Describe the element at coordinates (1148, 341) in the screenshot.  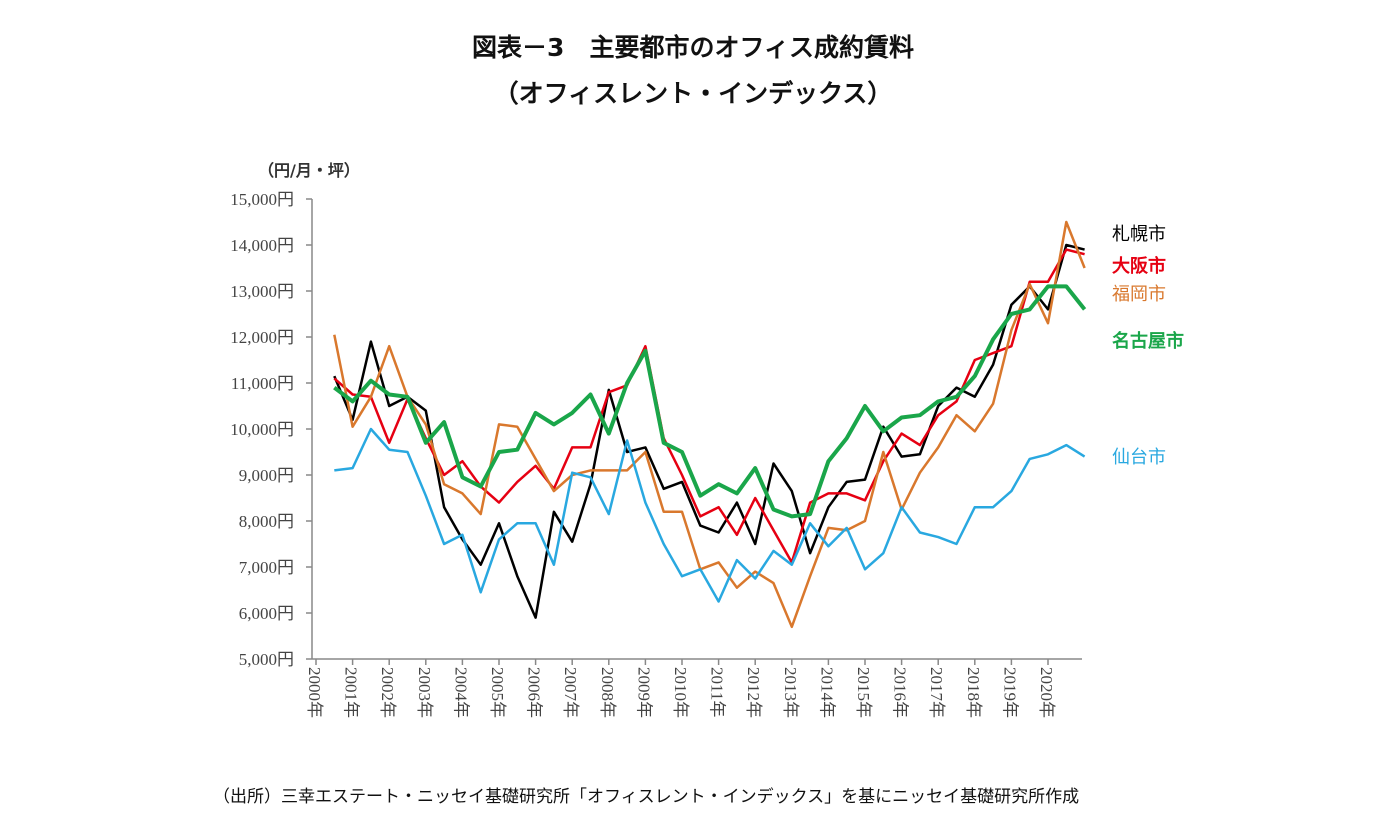
I see `series-label: 名古屋市` at that location.